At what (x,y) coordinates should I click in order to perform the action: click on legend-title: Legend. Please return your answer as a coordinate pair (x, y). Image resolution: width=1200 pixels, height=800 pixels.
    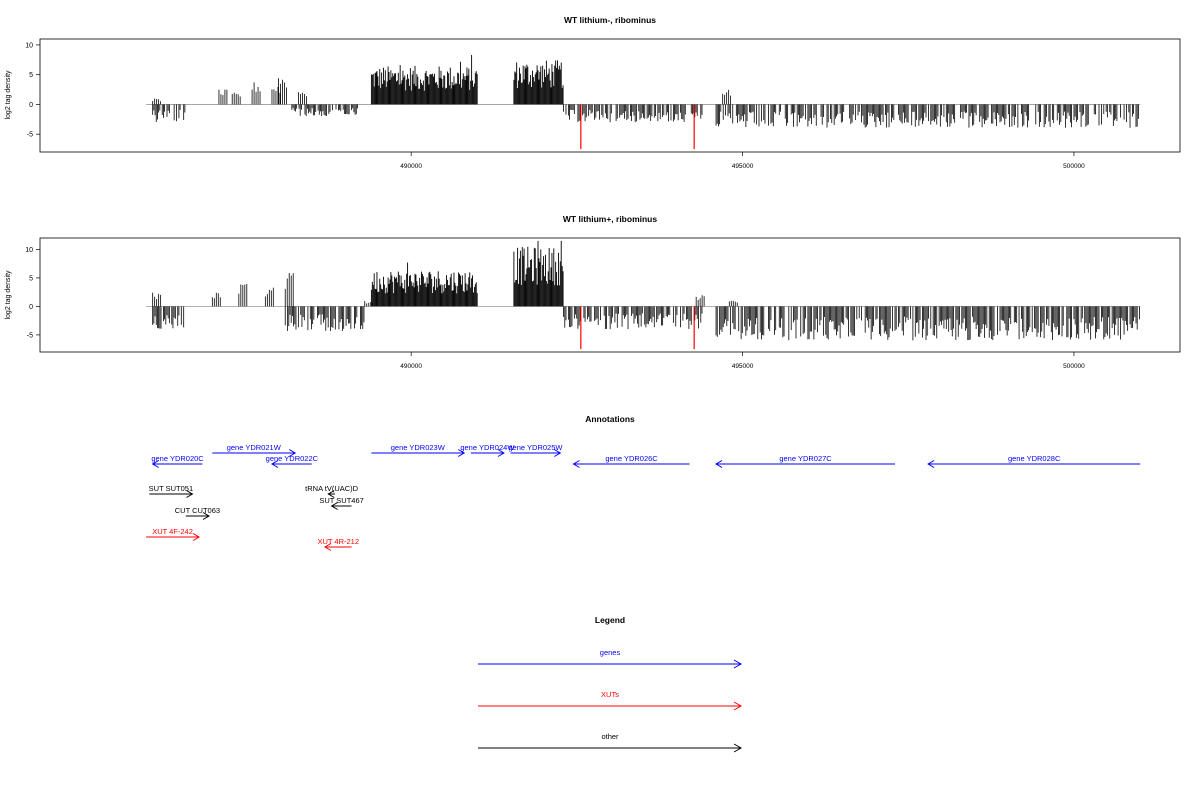
    Looking at the image, I should click on (610, 620).